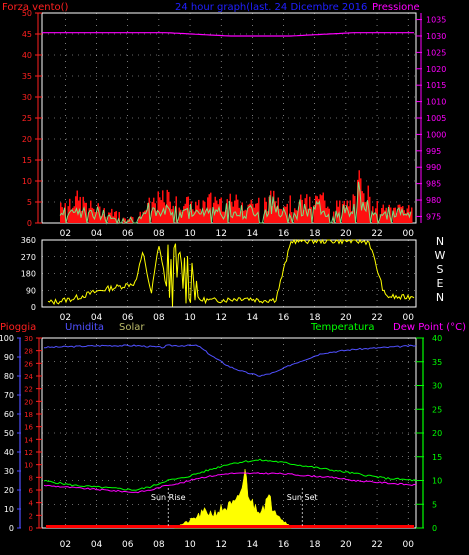  Describe the element at coordinates (28, 402) in the screenshot. I see `rain-tick-label: 20` at that location.